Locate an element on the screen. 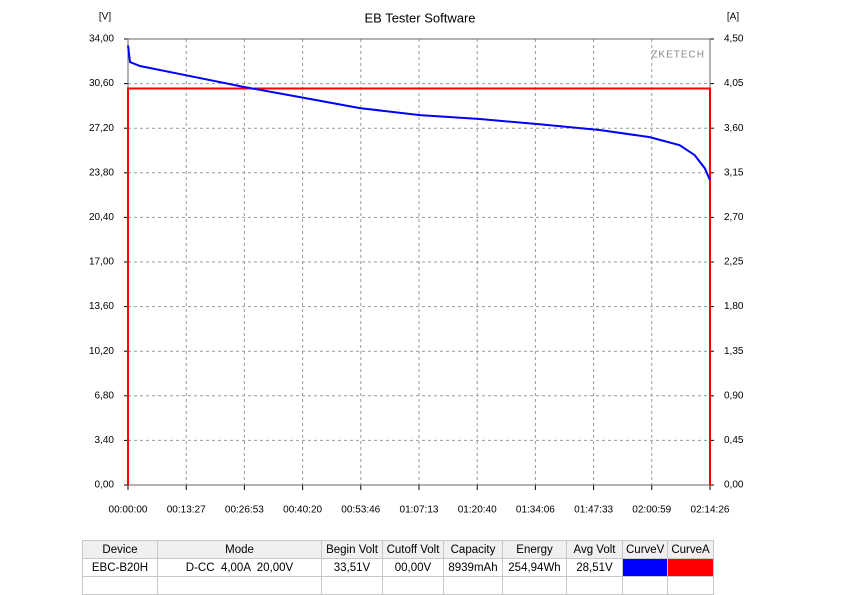 This screenshot has height=595, width=841. y2-tick-label: 4,50 is located at coordinates (734, 39).